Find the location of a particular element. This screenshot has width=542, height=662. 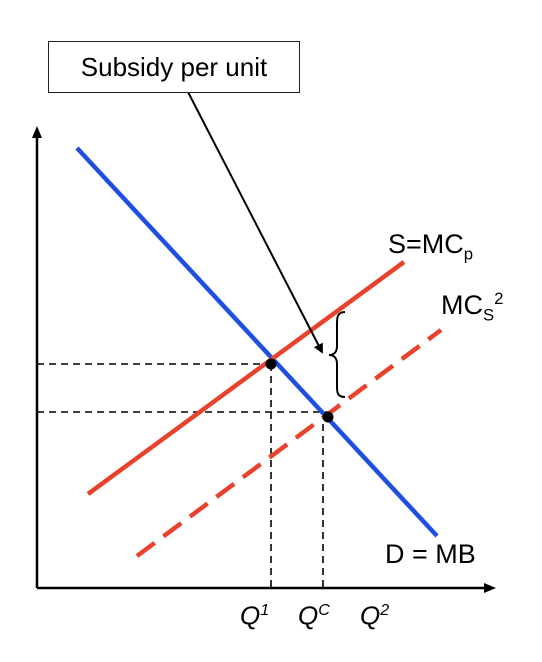

quantity-label-c: QC is located at coordinates (314, 615).